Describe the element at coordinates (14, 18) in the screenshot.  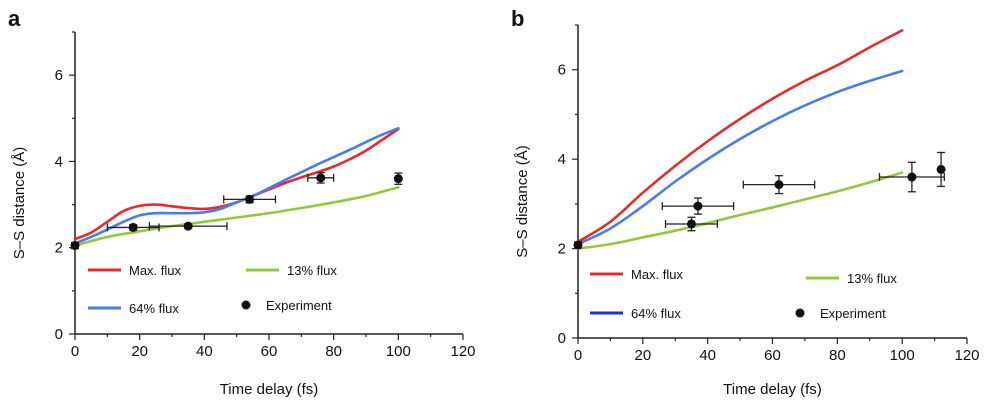
I see `panel-letter: a` at that location.